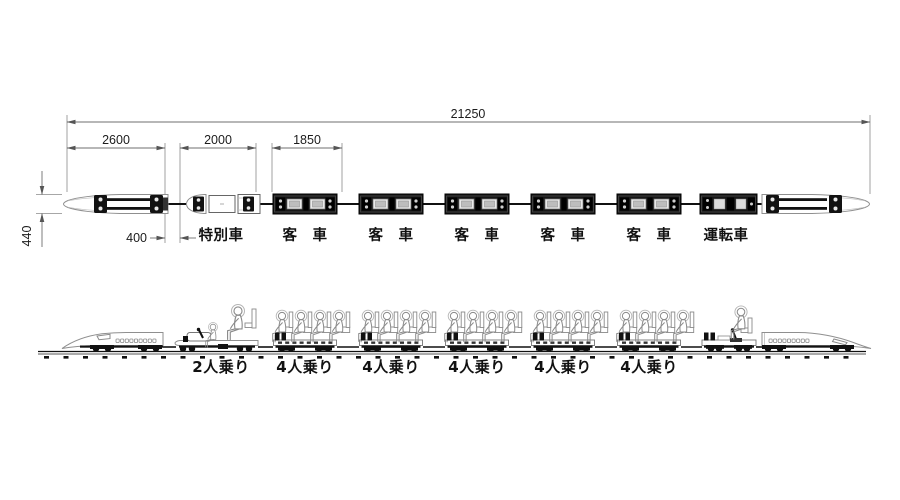 The image size is (900, 500). What do you see at coordinates (32, 209) in the screenshot?
I see `dimension-body-width: 440` at bounding box center [32, 209].